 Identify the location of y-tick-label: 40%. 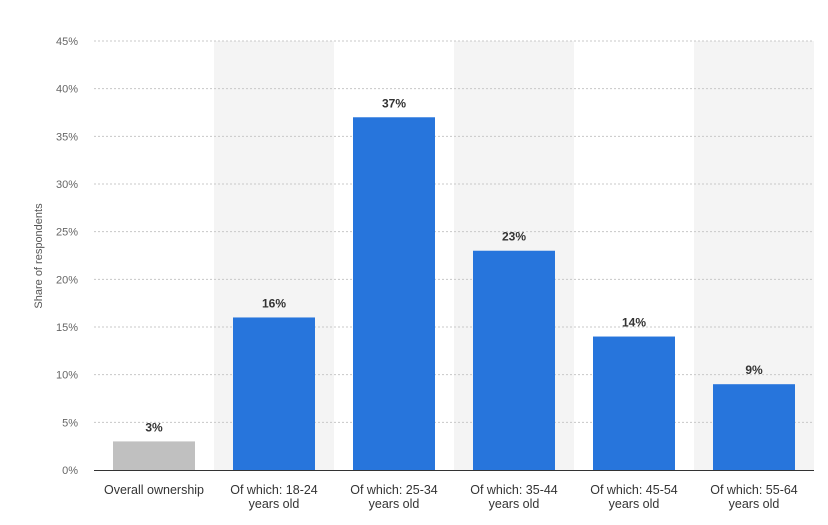
(67, 90).